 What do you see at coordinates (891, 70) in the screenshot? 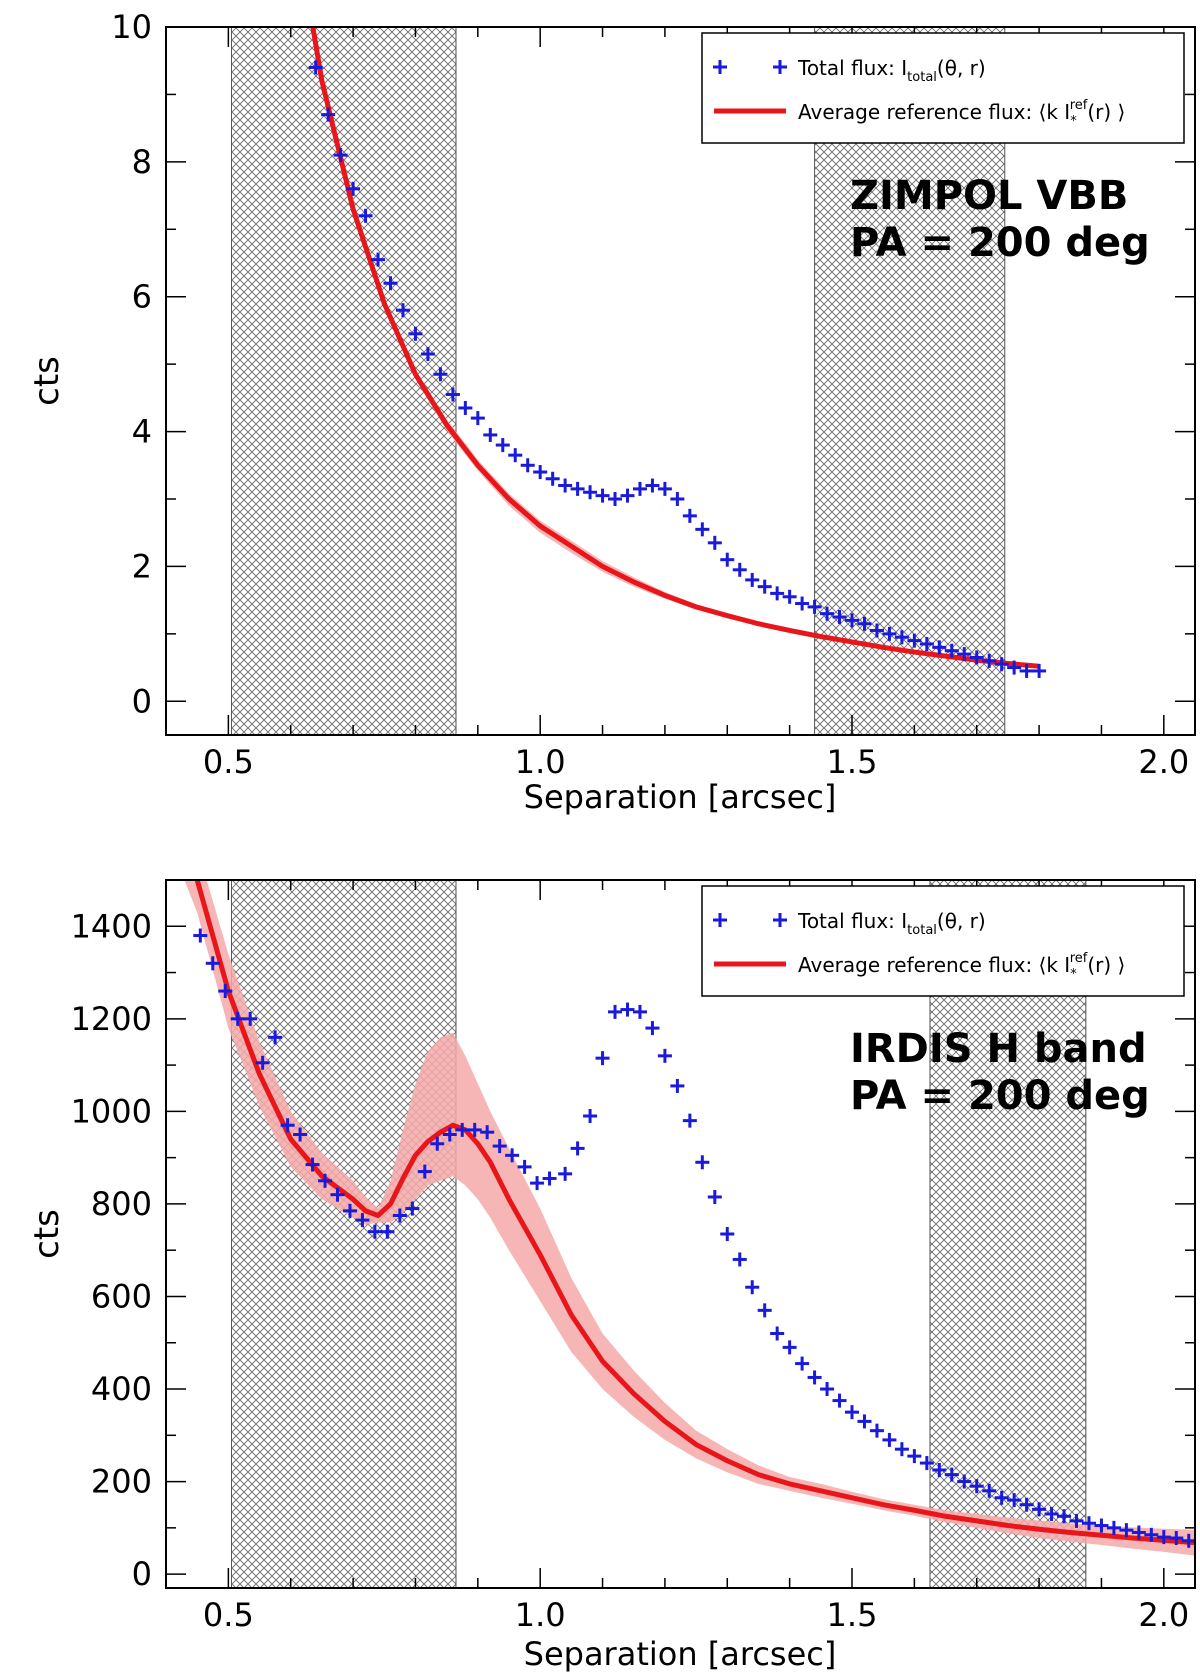
I see `legend-label-total-flux: Total flux: Itotal(θ, r)` at bounding box center [891, 70].